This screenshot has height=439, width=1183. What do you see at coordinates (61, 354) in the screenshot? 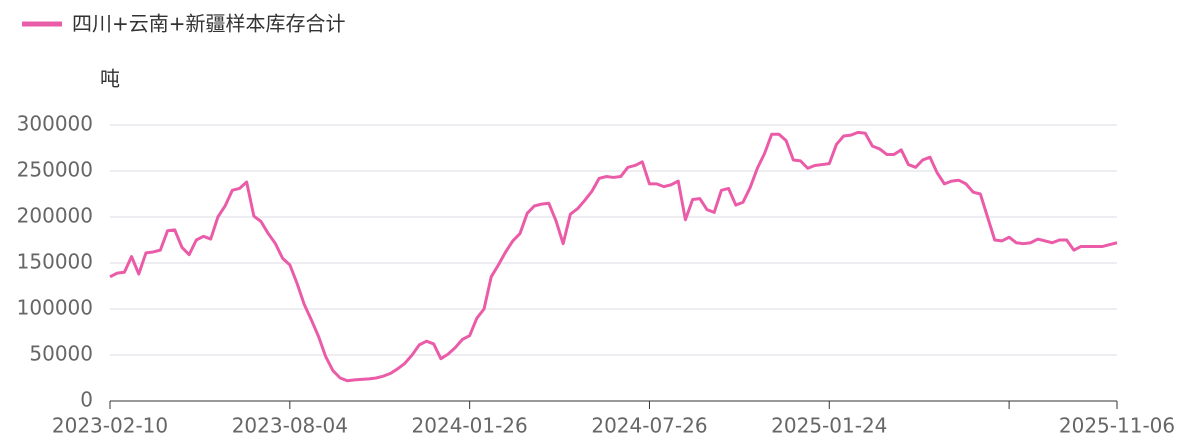
I see `y-tick-label: 50000` at bounding box center [61, 354].